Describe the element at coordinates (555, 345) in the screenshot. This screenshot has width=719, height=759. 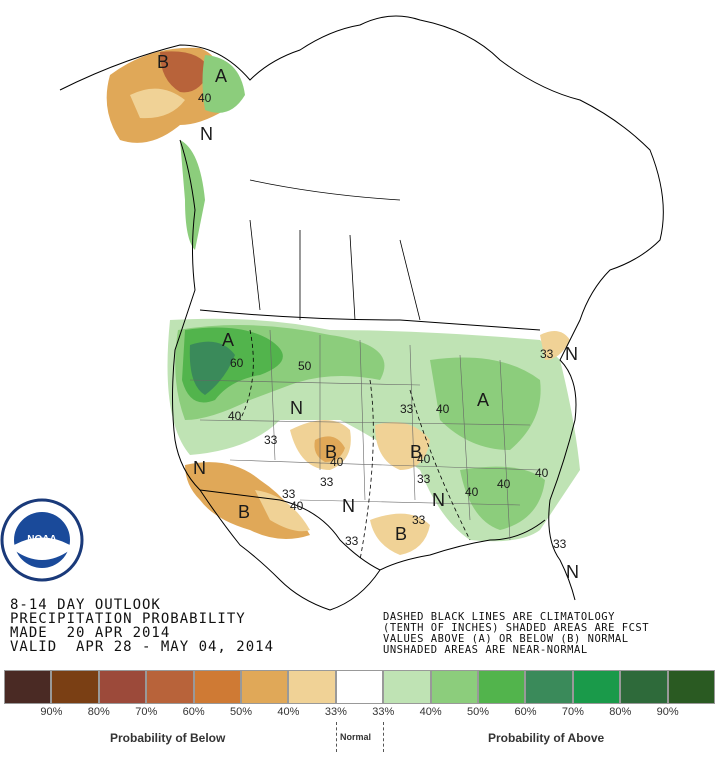
I see `northeast-below` at that location.